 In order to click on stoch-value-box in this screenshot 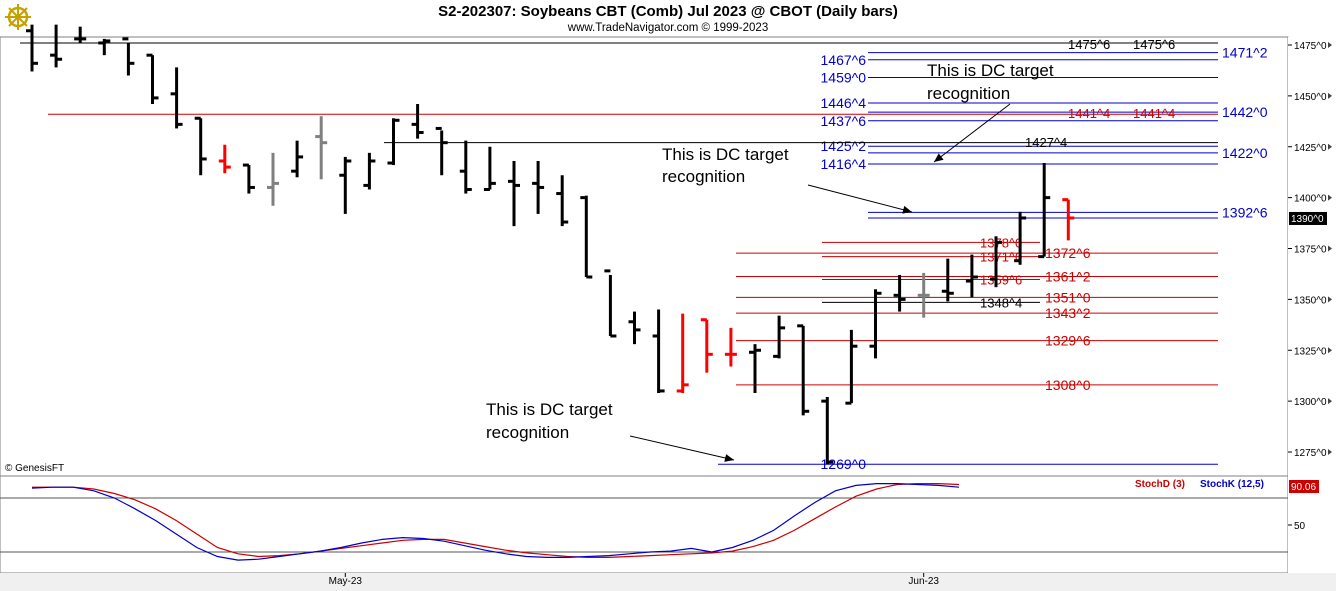, I will do `click(1304, 486)`.